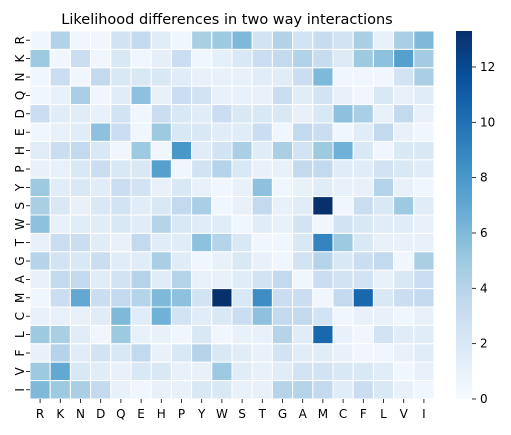 This screenshot has height=435, width=511. Describe the element at coordinates (282, 169) in the screenshot. I see `heatmap-cell-P-G` at that location.